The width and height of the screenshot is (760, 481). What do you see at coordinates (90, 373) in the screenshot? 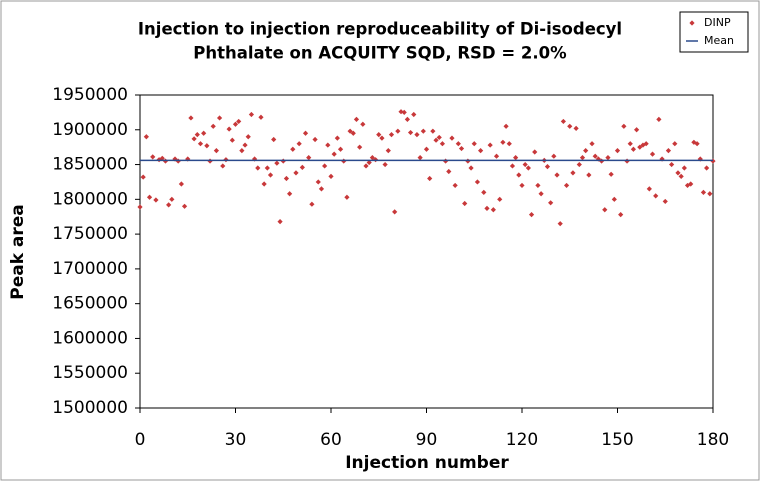
I see `y-tick-label: 1550000` at bounding box center [90, 373].